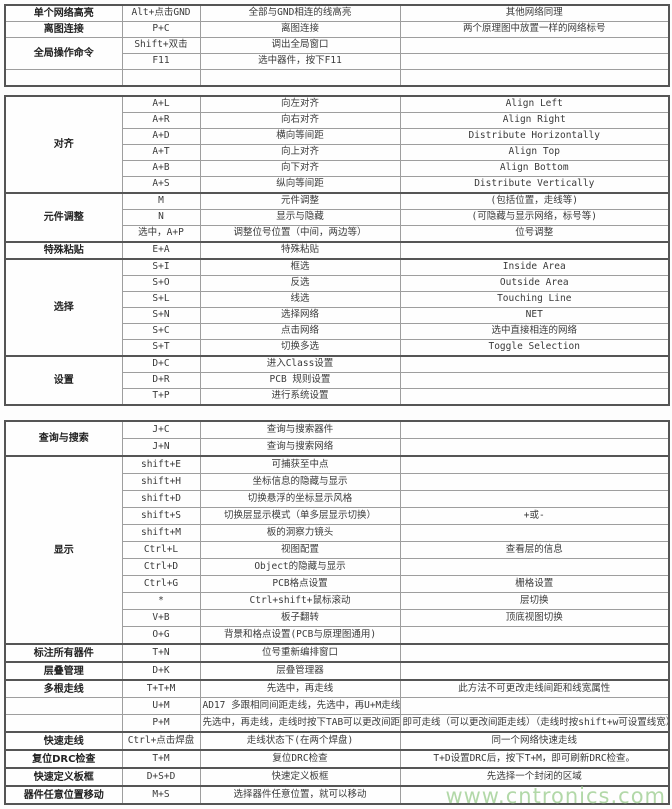  I want to click on table-row, so click(337, 78).